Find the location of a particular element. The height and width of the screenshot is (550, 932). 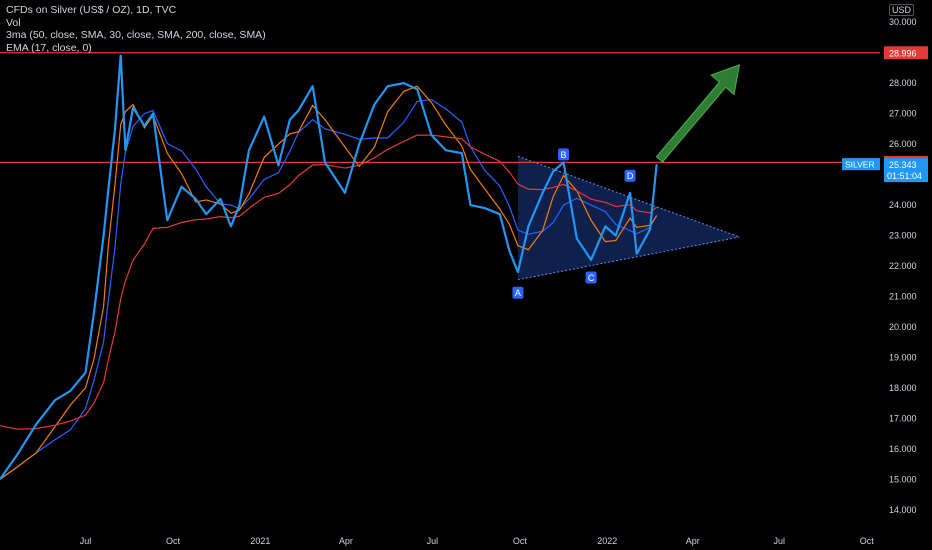

pattern-point-b is located at coordinates (564, 154).